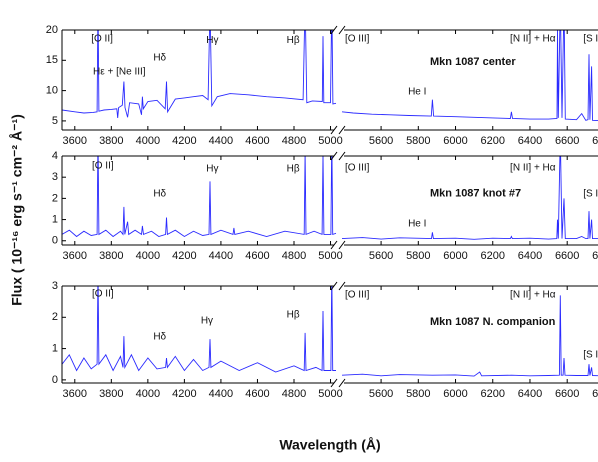  I want to click on y-tick-label: 15, so click(52, 60).